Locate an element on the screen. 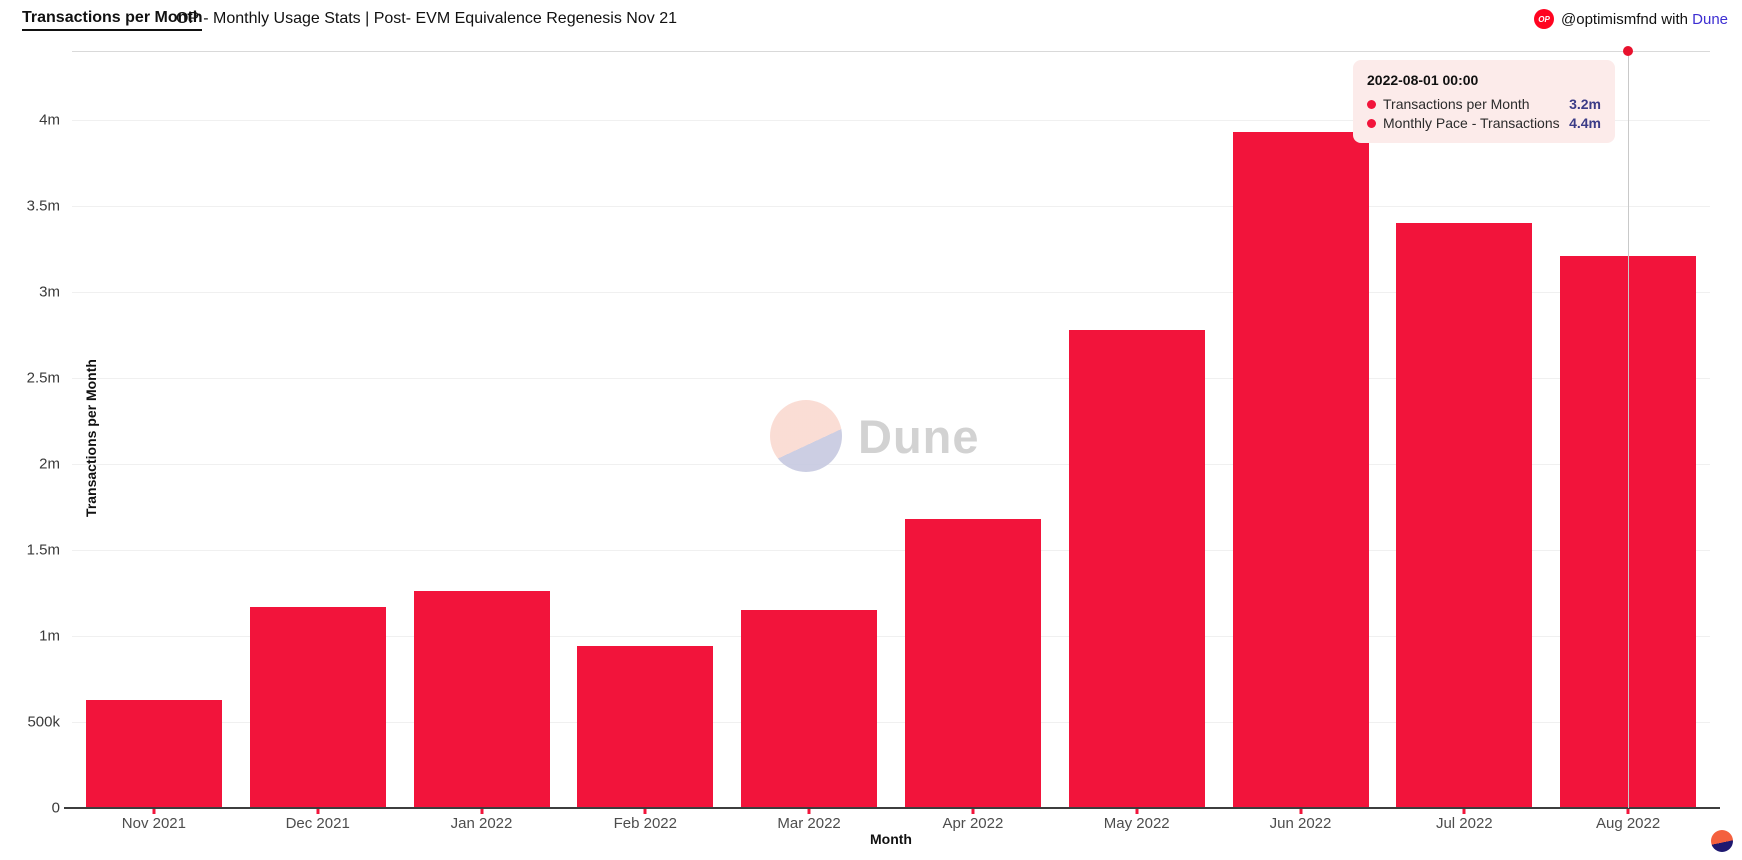  tooltip-series-label: Monthly Pace - Transactions is located at coordinates (1471, 123).